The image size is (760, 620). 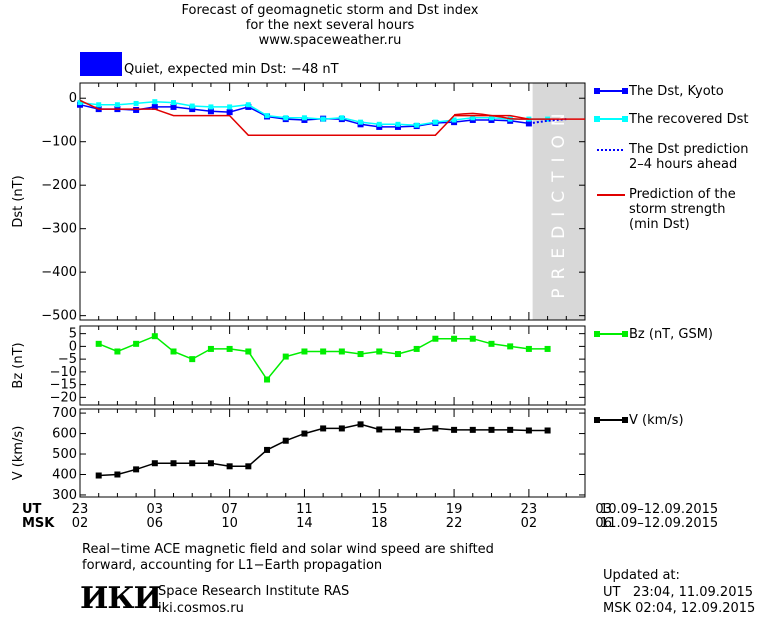 I want to click on y-tick-label: 500, so click(x=64, y=454).